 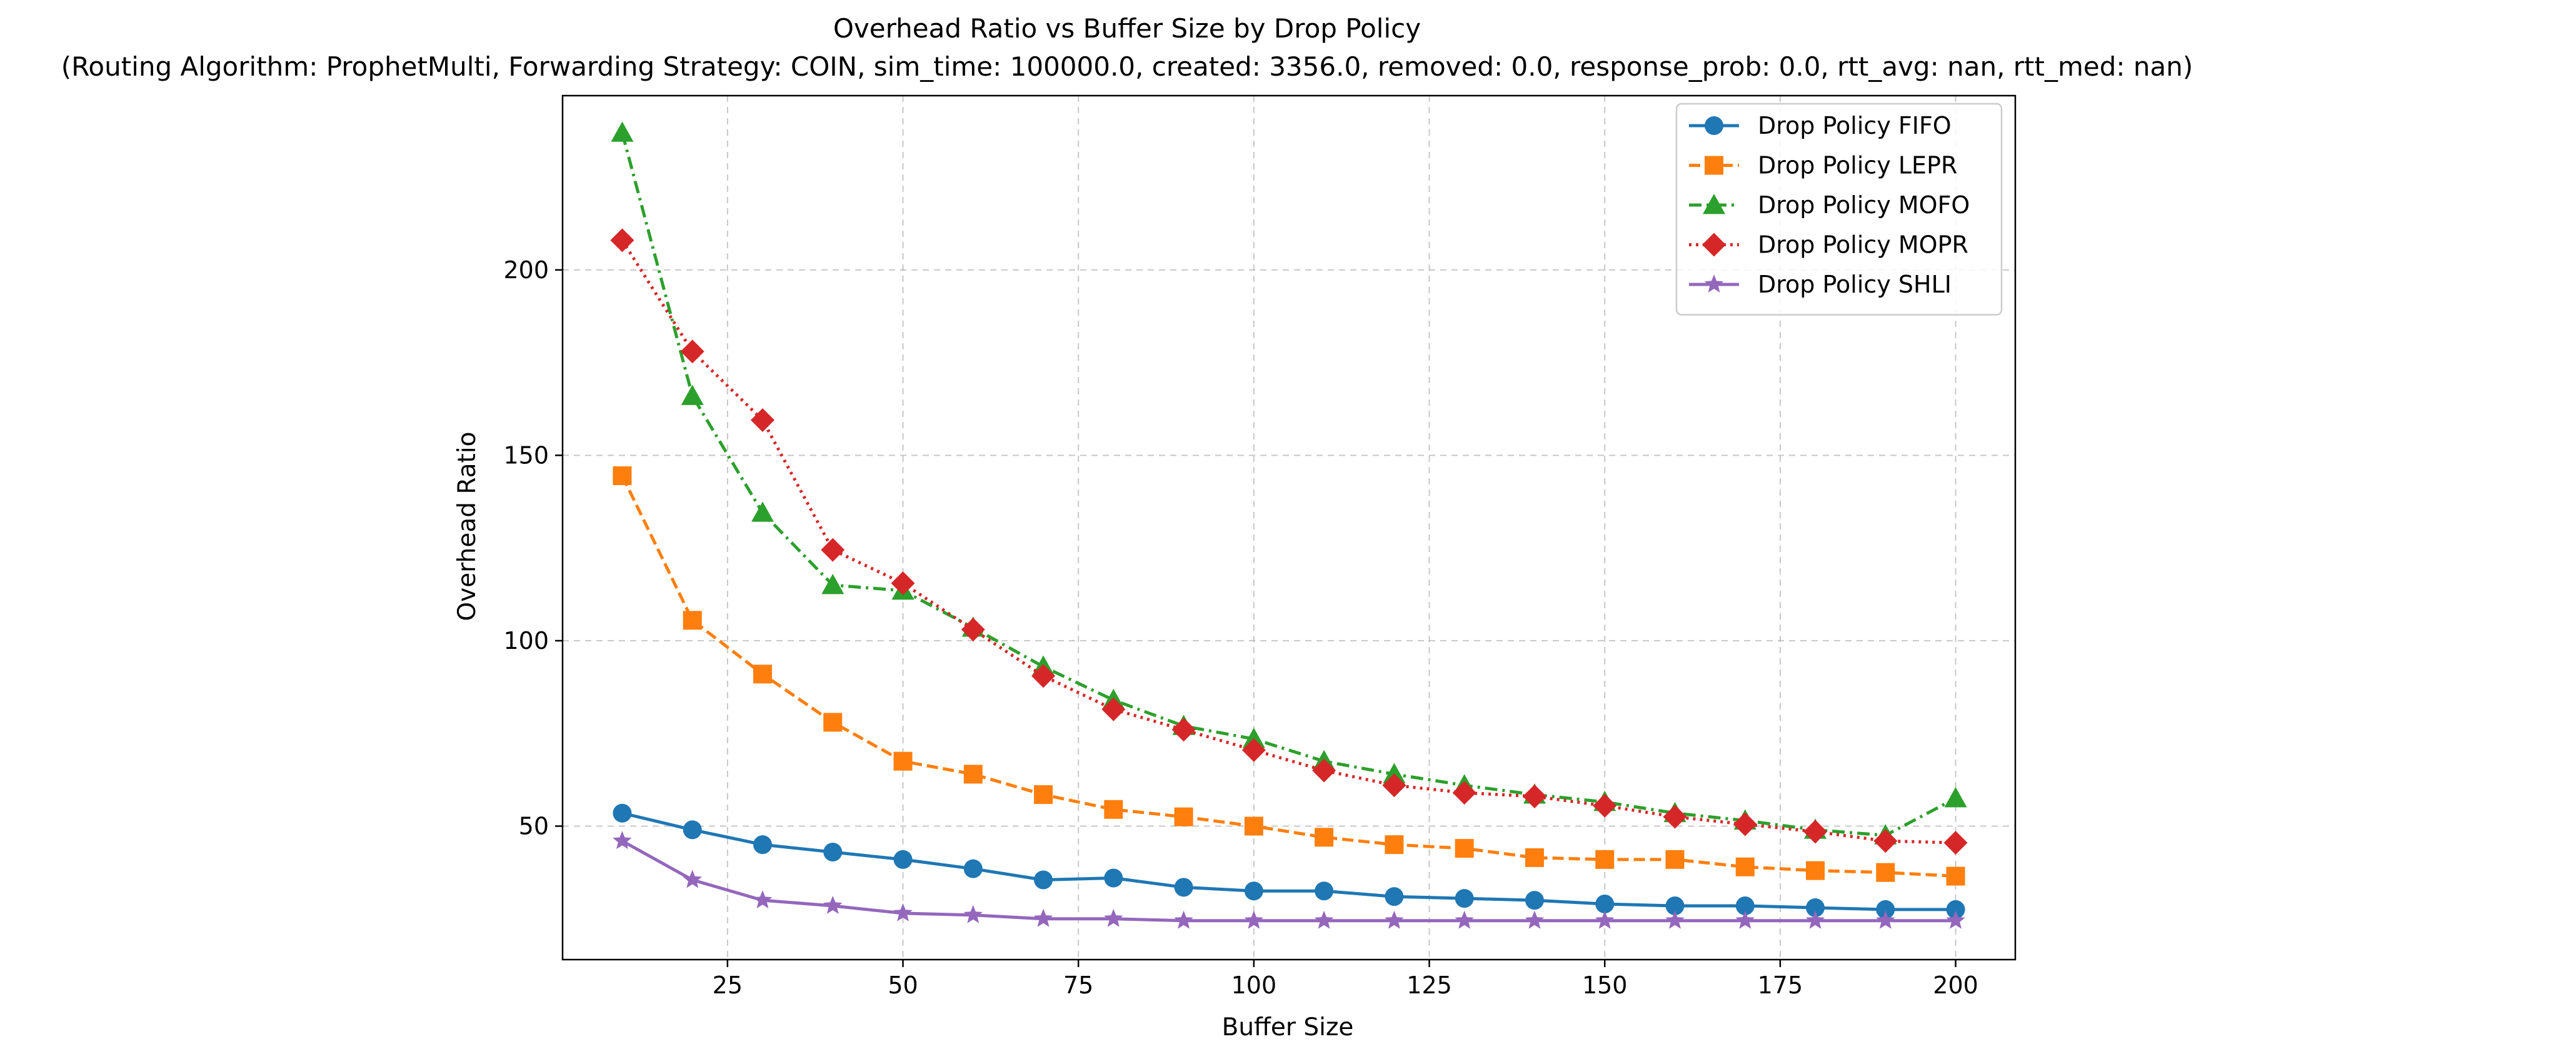 What do you see at coordinates (1863, 245) in the screenshot?
I see `legend-label: Drop Policy MOPR` at bounding box center [1863, 245].